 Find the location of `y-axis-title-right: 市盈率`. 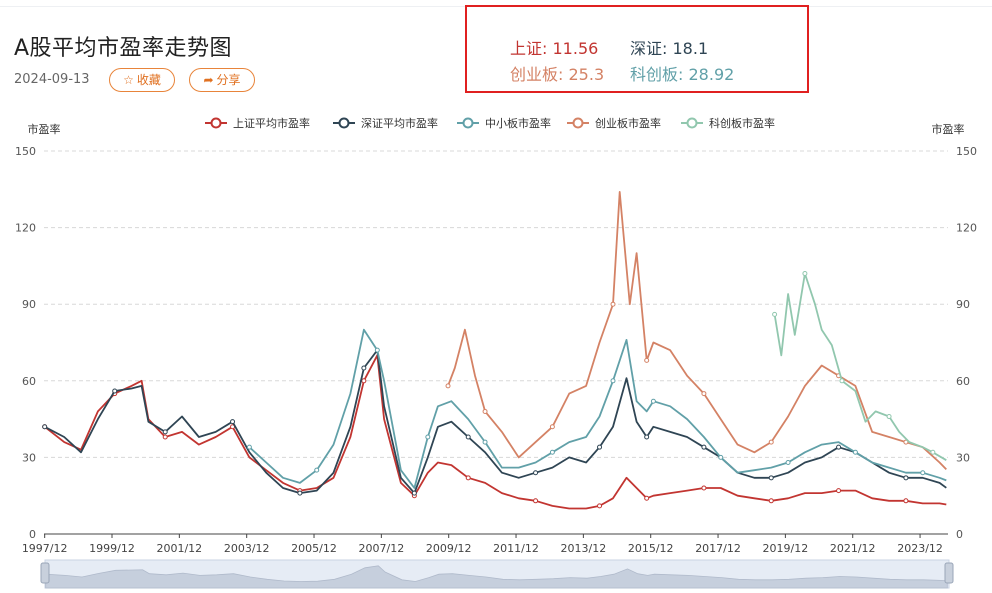

y-axis-title-right: 市盈率 is located at coordinates (948, 129).